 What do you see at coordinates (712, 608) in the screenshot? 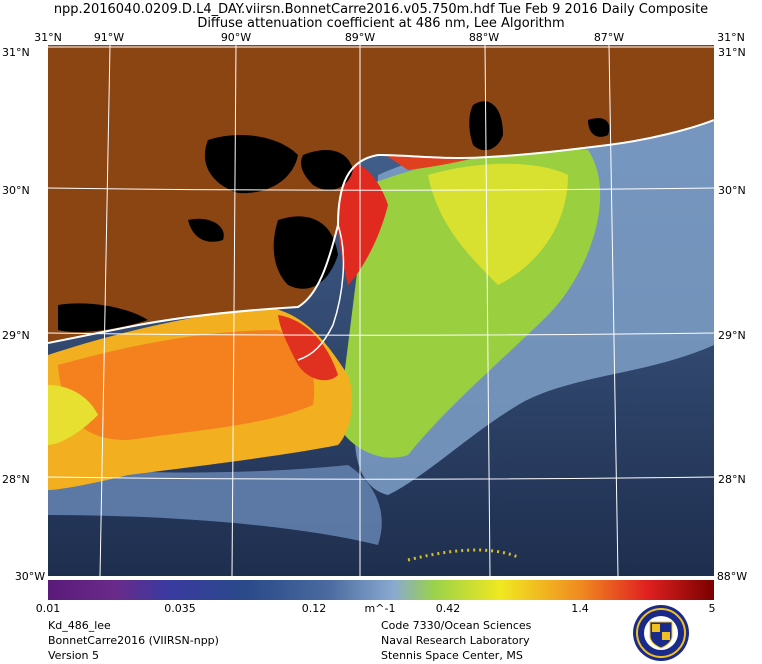
I see `colorbar-tick-5: 5` at bounding box center [712, 608].